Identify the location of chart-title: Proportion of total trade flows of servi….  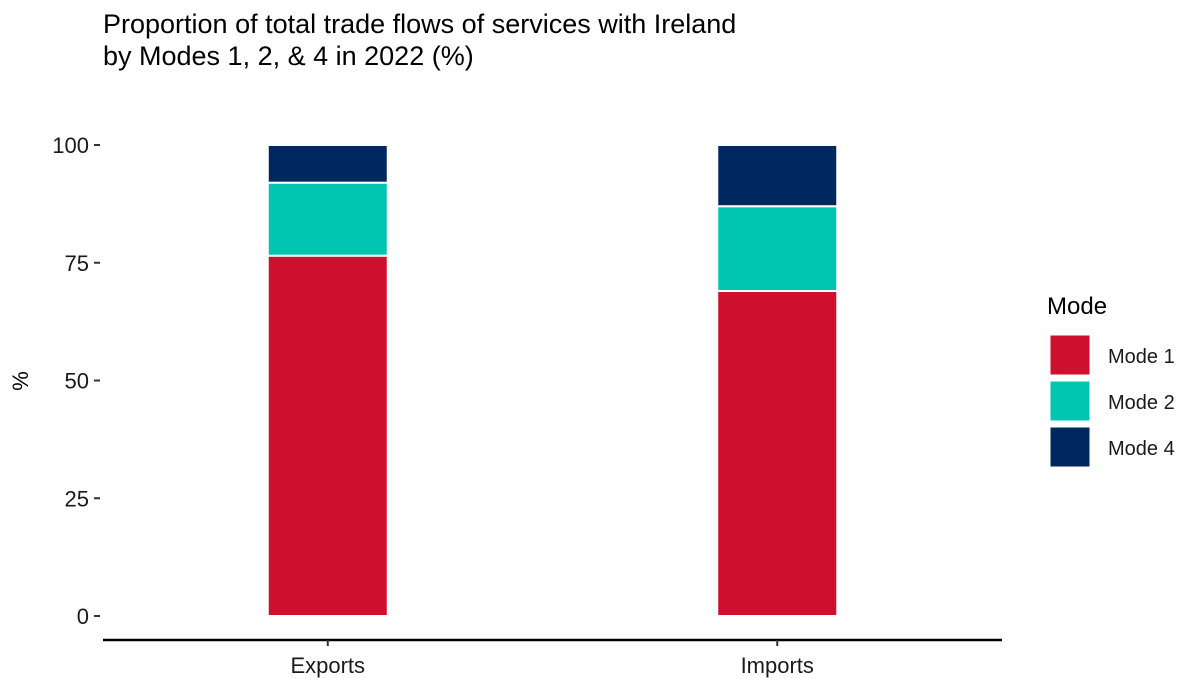
(420, 40).